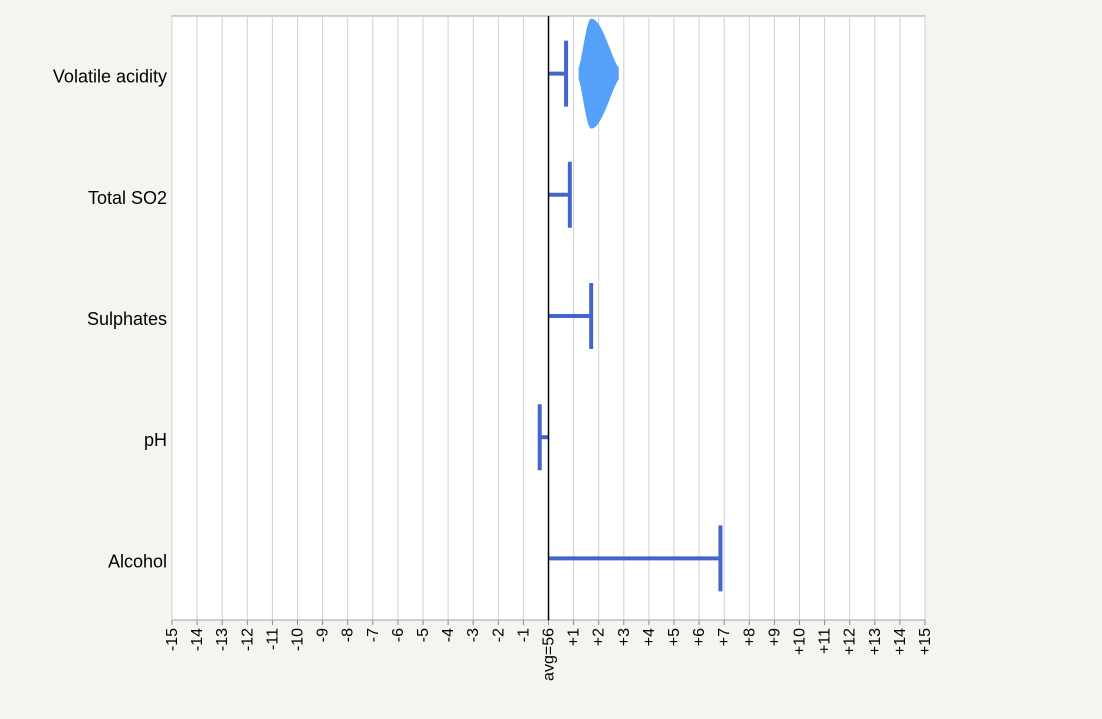  Describe the element at coordinates (423, 635) in the screenshot. I see `x-tick-label: -5` at that location.